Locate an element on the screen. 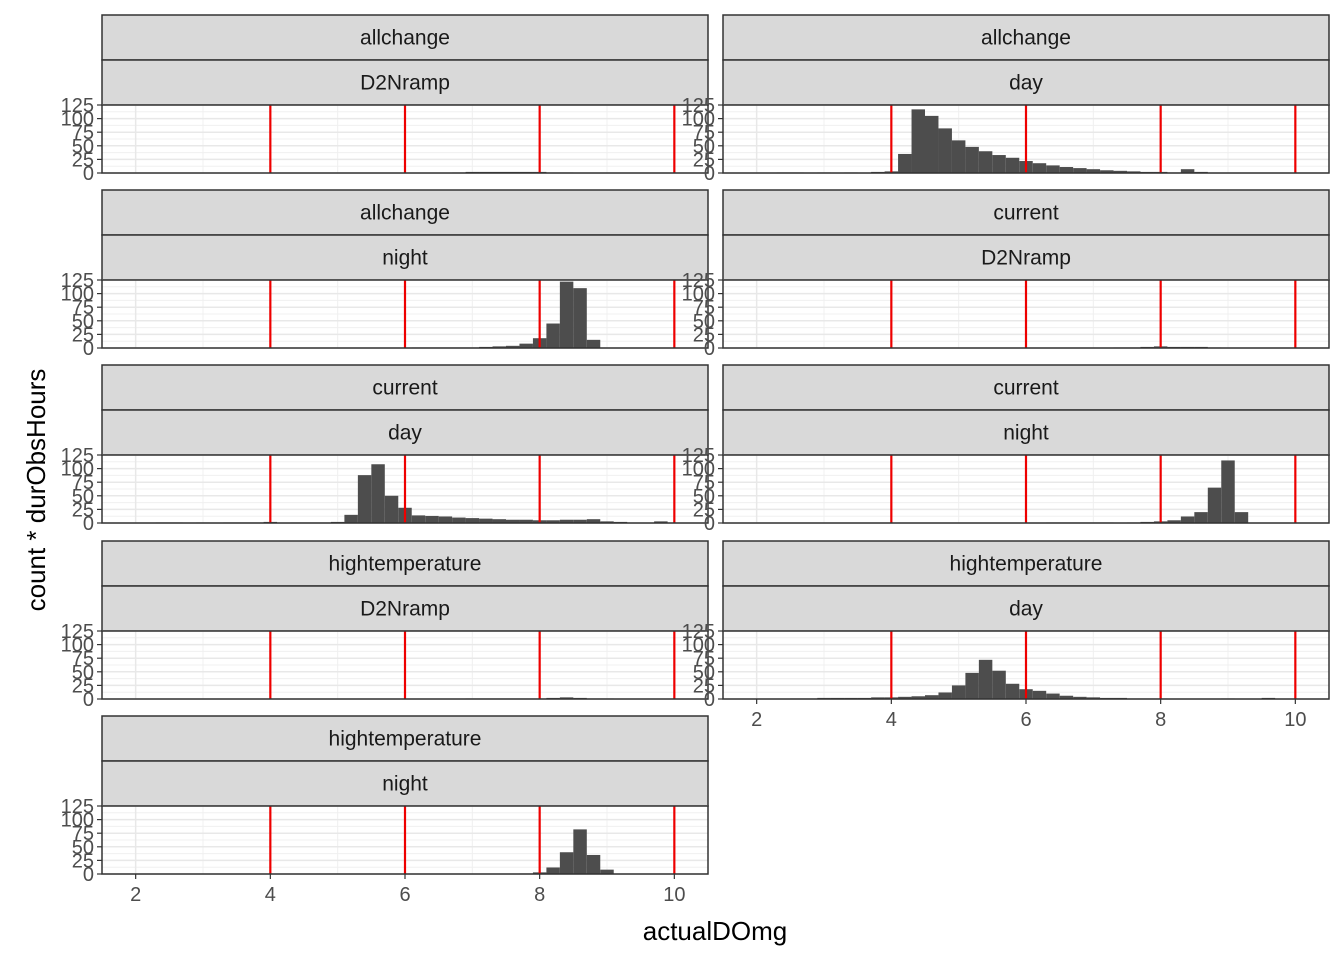 The height and width of the screenshot is (960, 1344). facet-strip-label-scenario: current is located at coordinates (1026, 213).